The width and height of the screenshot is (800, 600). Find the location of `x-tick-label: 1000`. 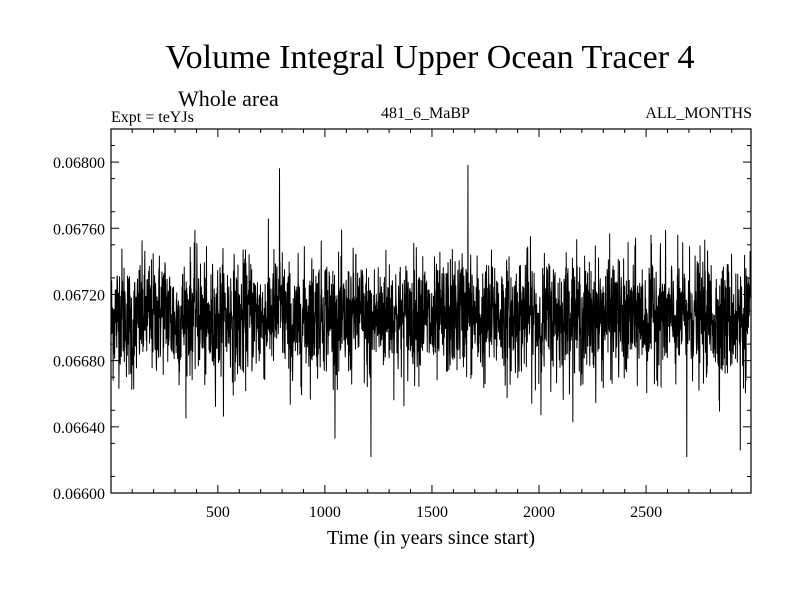

x-tick-label: 1000 is located at coordinates (325, 512).